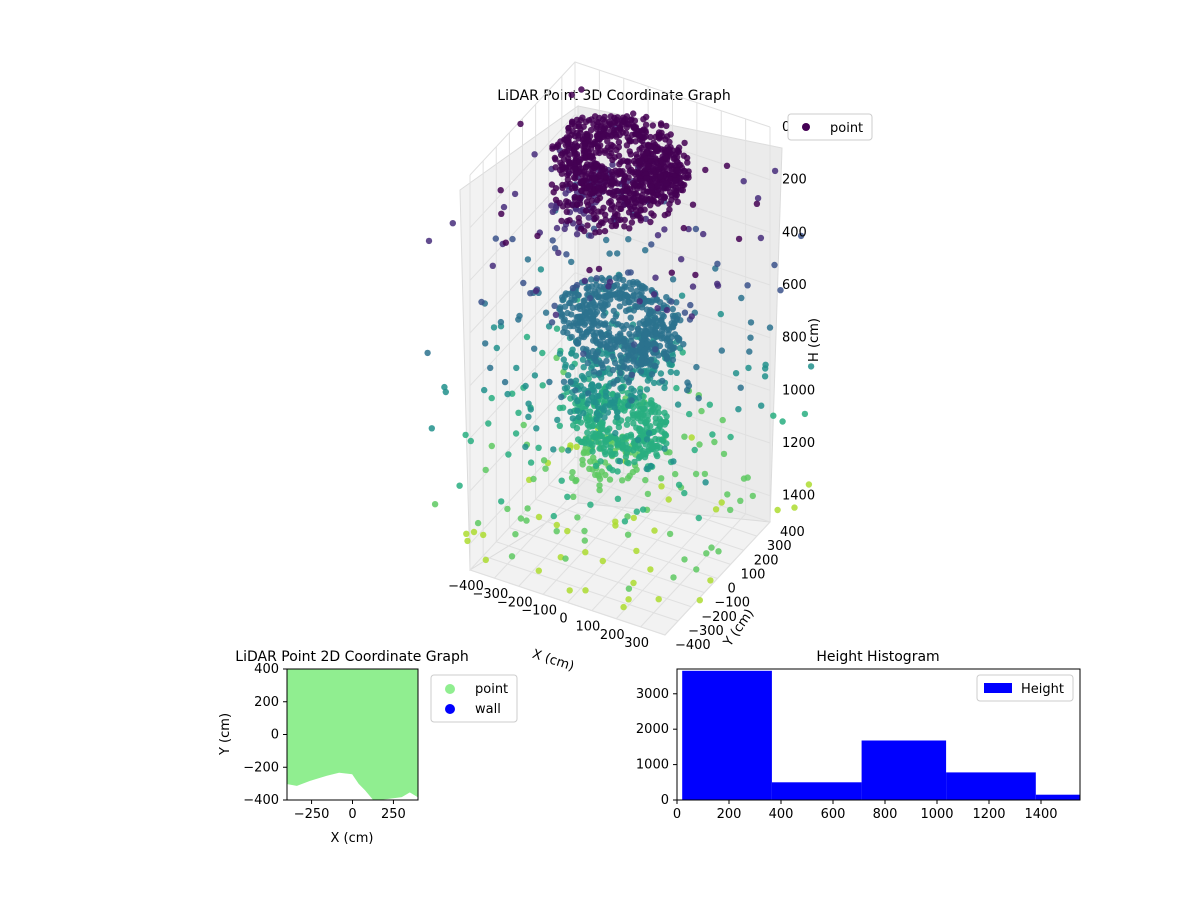 This screenshot has width=1200, height=900. What do you see at coordinates (620, 276) in the screenshot?
I see `grid-line` at bounding box center [620, 276].